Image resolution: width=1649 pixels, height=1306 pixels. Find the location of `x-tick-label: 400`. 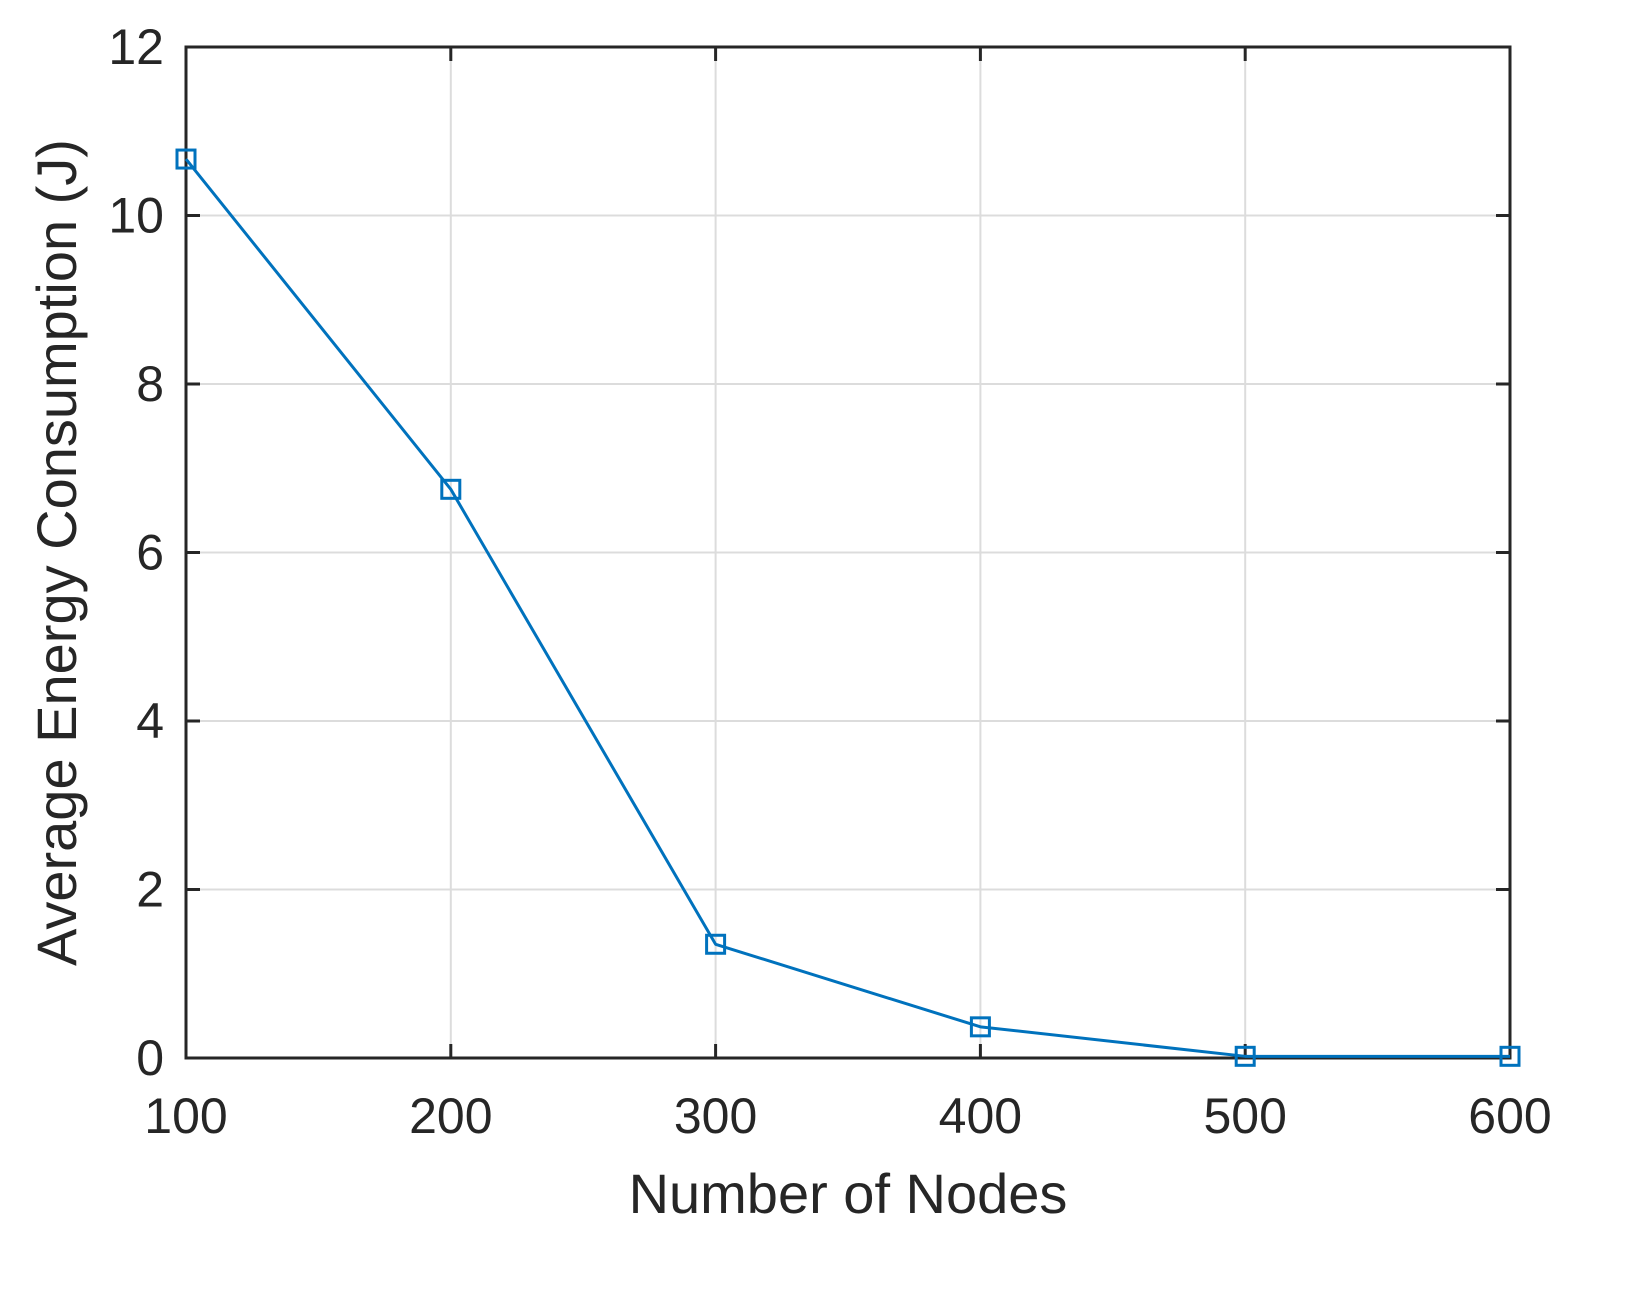

x-tick-label: 400 is located at coordinates (980, 1116).